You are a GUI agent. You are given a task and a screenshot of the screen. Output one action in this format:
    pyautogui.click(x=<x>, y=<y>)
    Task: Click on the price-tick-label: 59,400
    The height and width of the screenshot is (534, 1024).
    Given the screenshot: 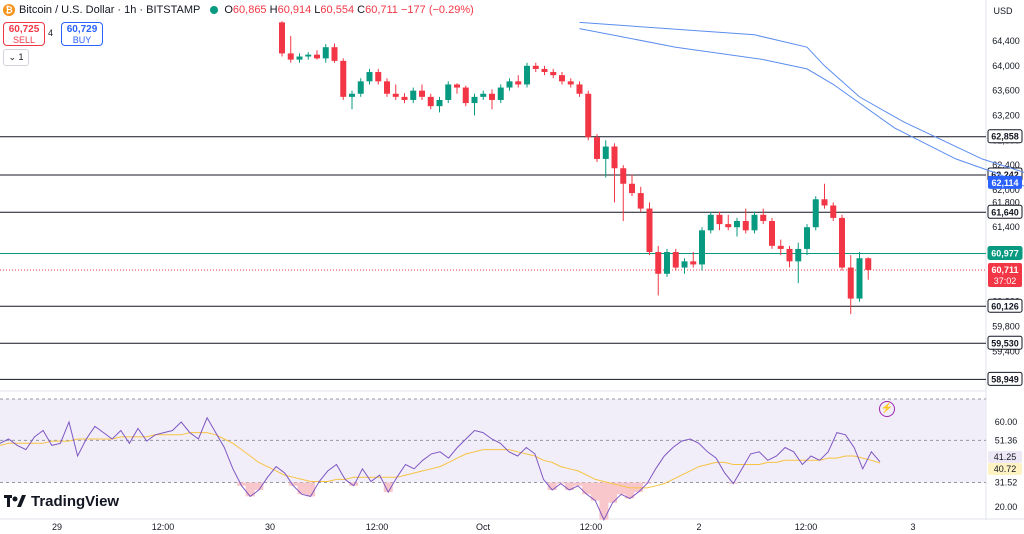 What is the action you would take?
    pyautogui.click(x=1006, y=351)
    